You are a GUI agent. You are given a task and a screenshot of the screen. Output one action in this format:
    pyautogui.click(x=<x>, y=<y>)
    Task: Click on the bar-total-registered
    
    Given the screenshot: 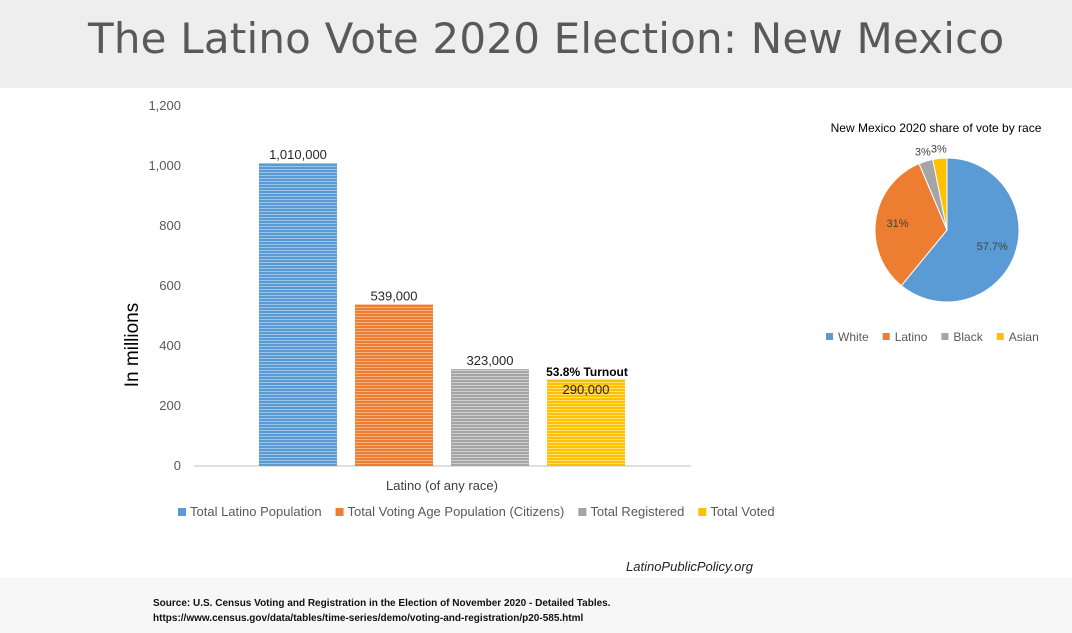 What is the action you would take?
    pyautogui.click(x=490, y=417)
    